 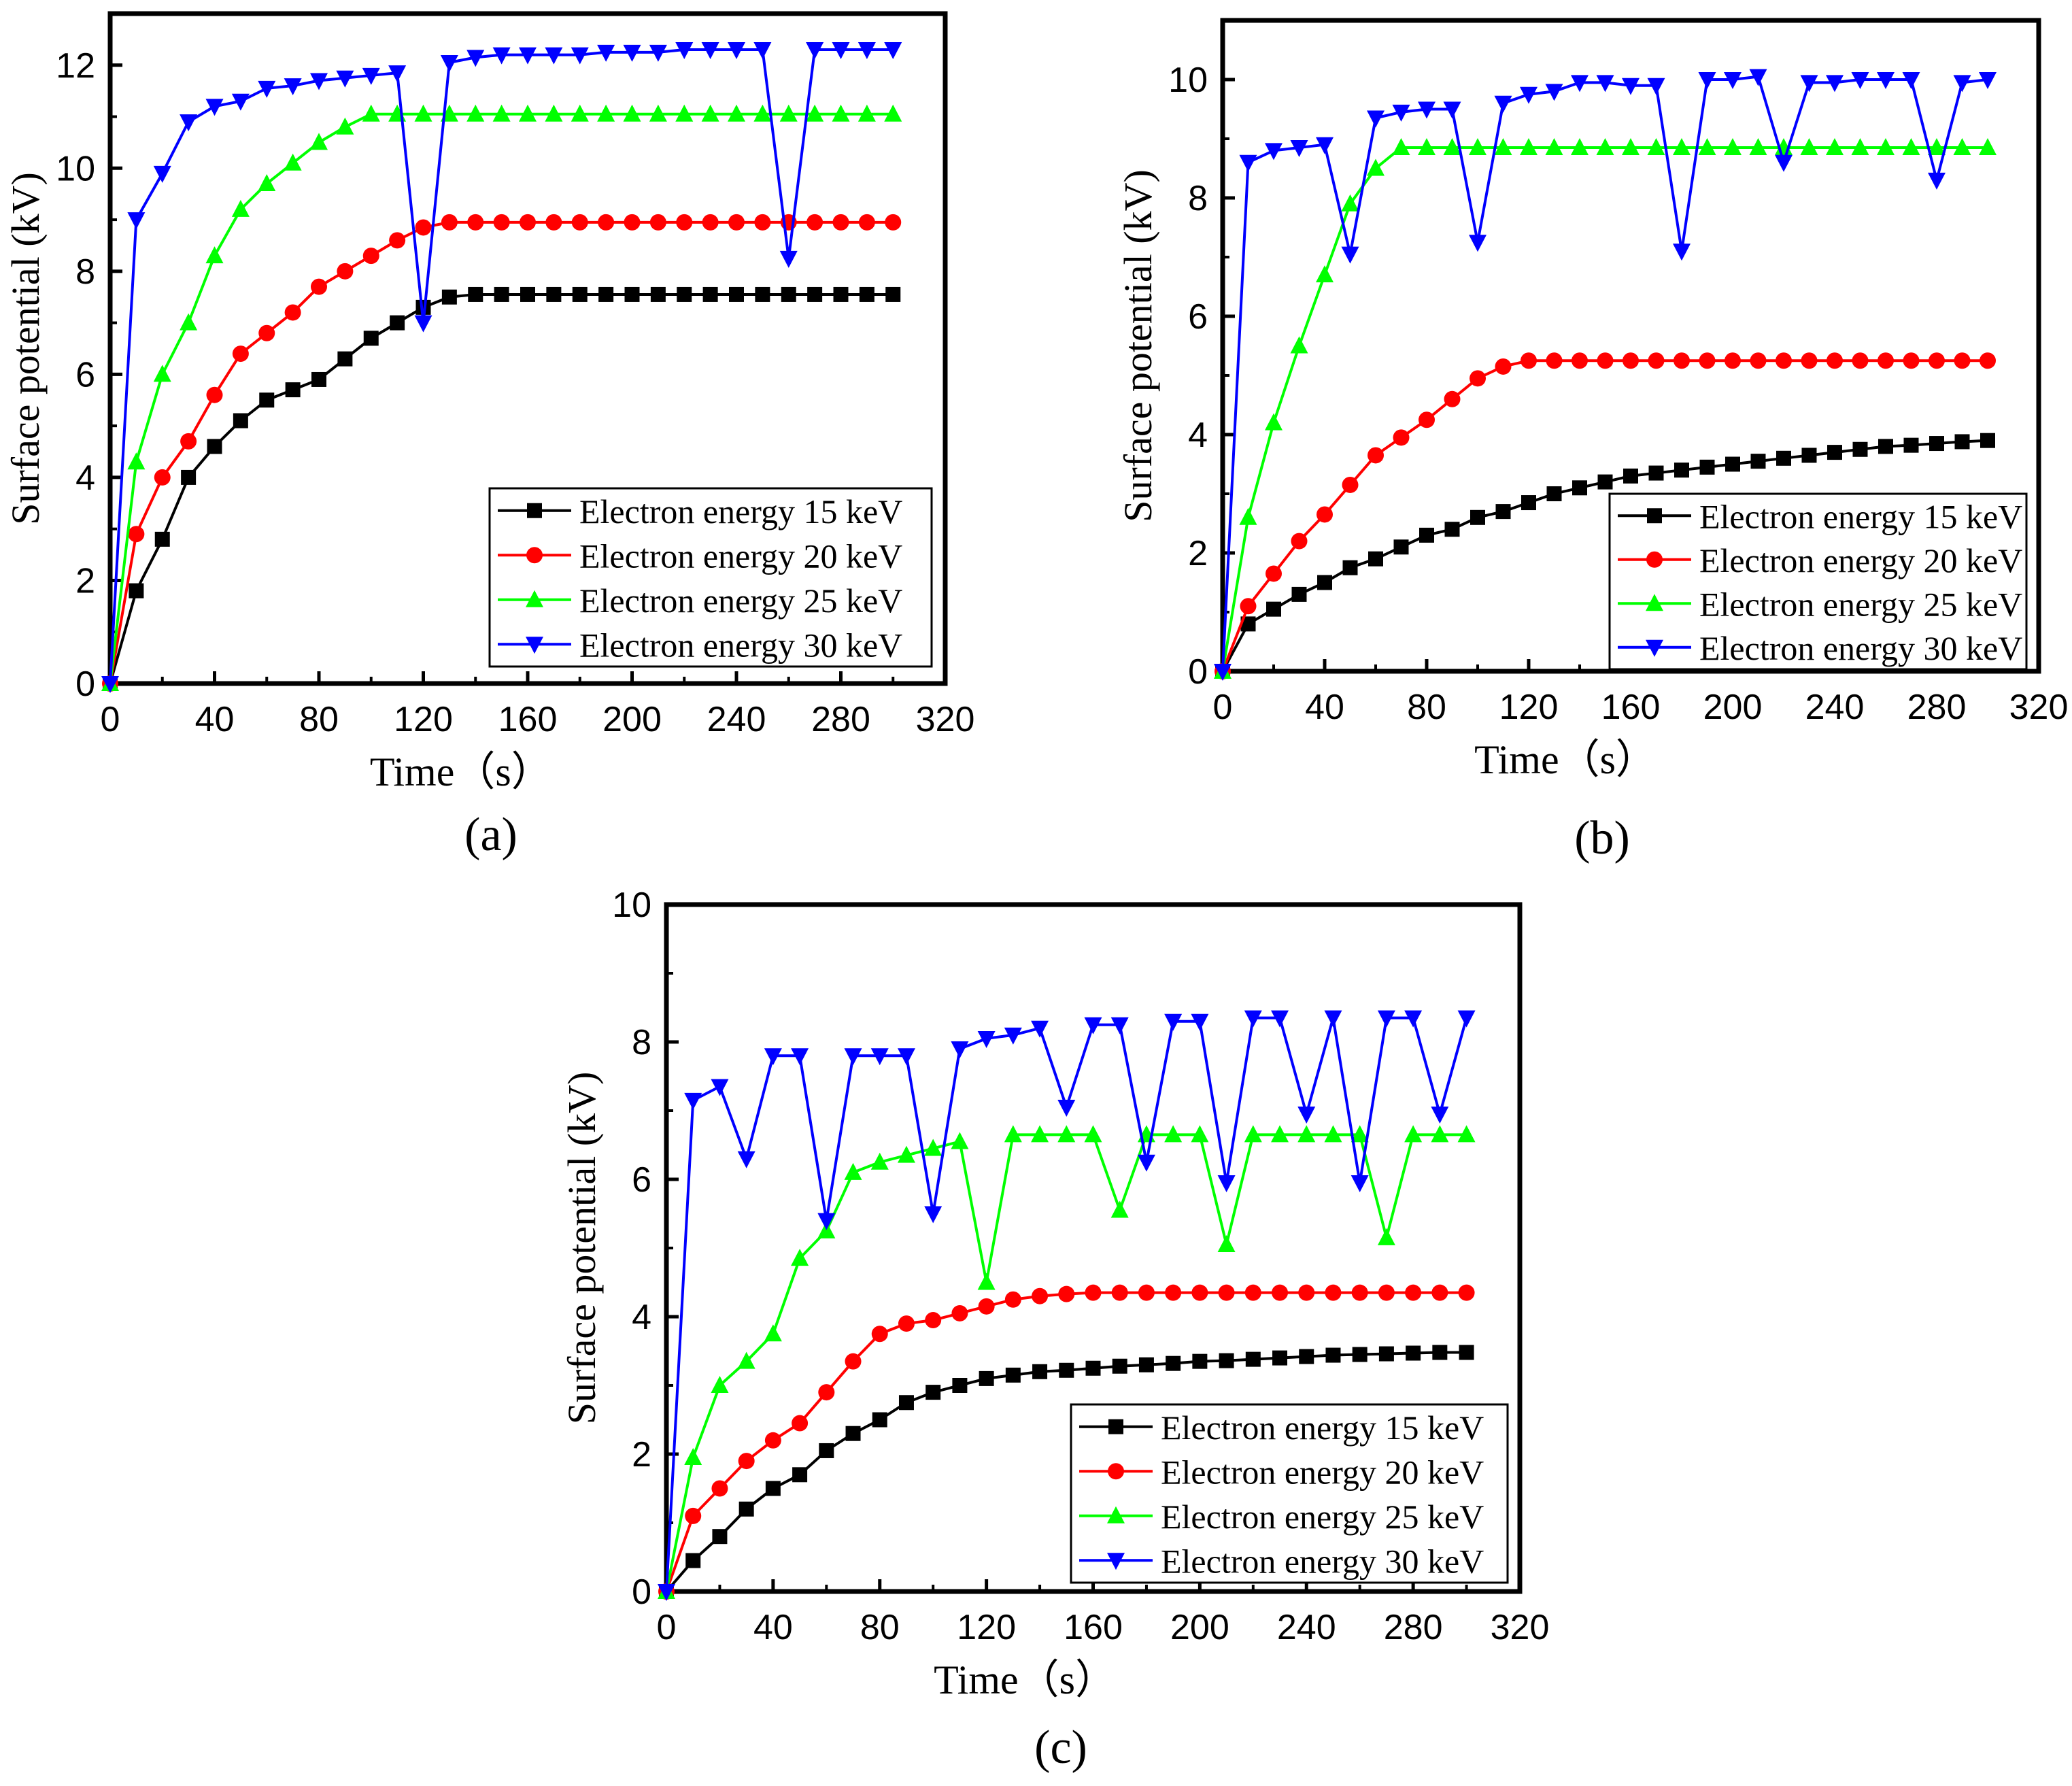 What do you see at coordinates (700, 601) in the screenshot?
I see `legend-item: Electron energy 25 keV` at bounding box center [700, 601].